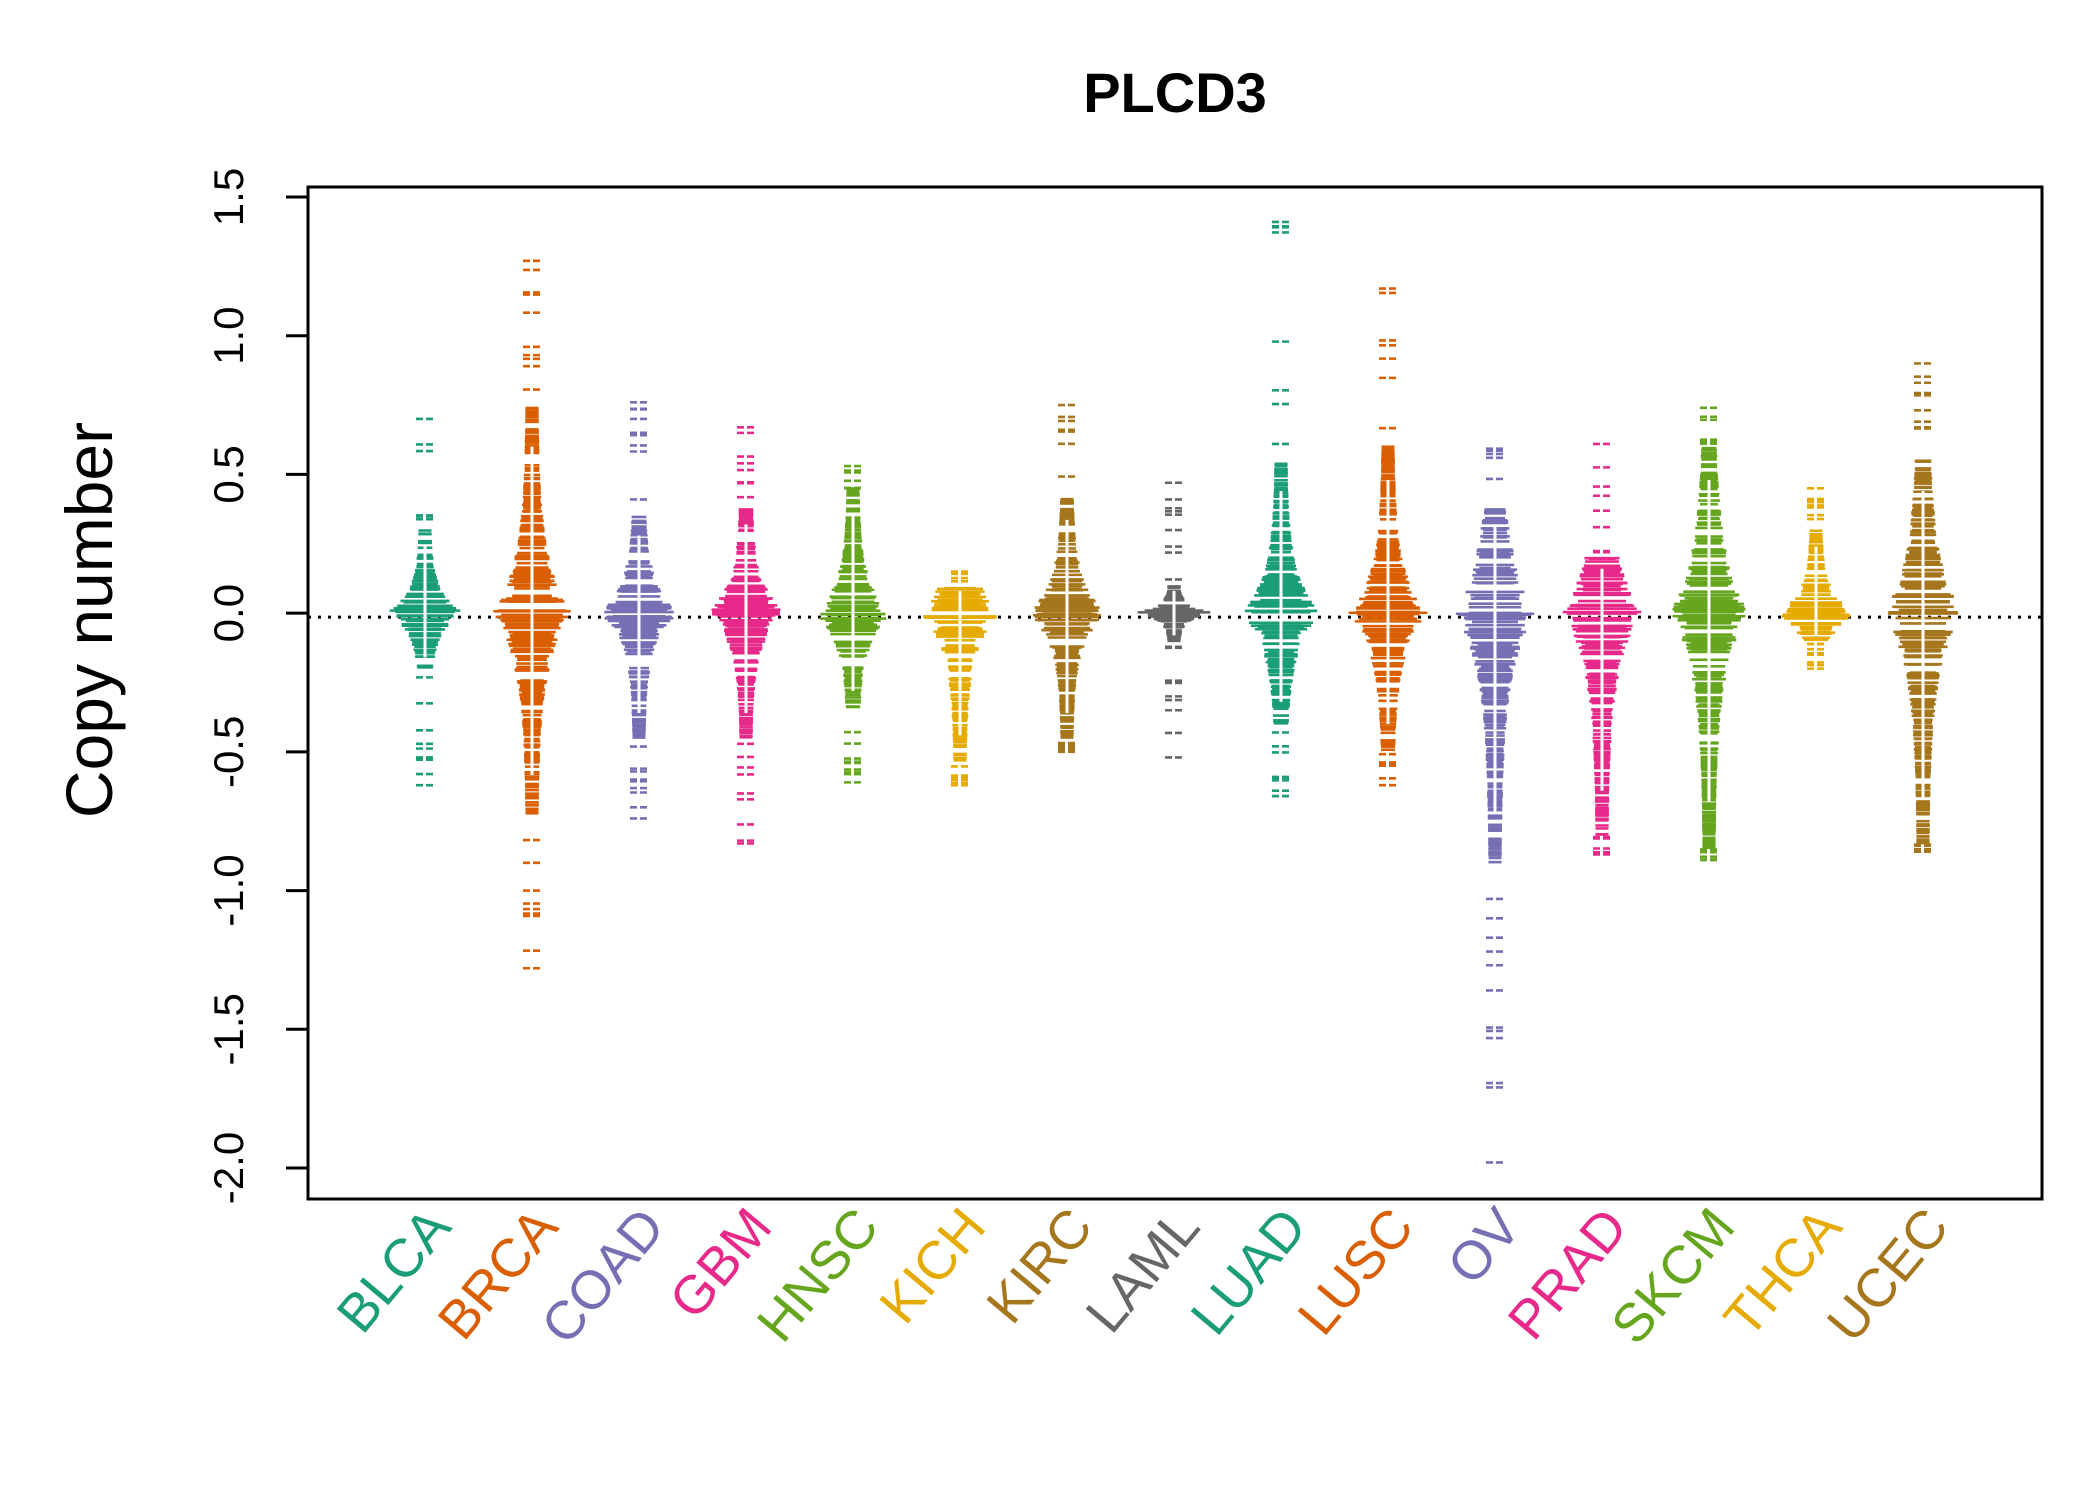  Describe the element at coordinates (1484, 1246) in the screenshot. I see `x-category-label: OV` at that location.